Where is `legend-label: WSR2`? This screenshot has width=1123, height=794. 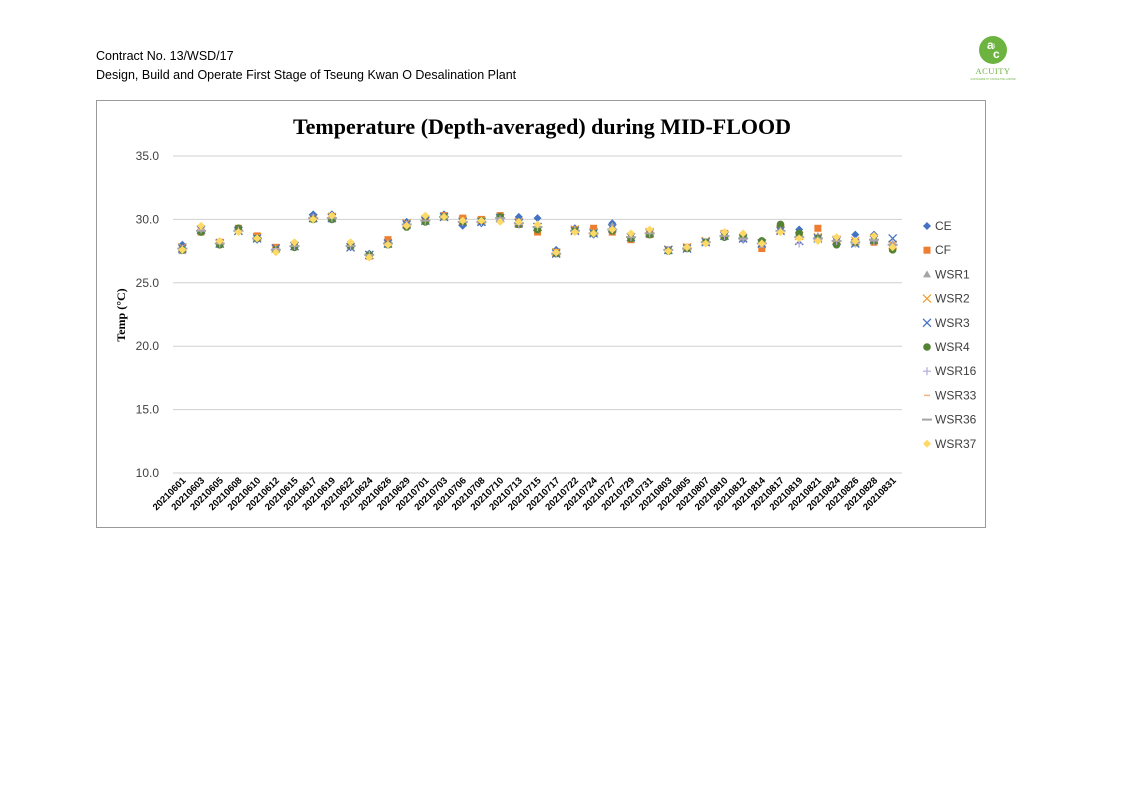 legend-label: WSR2 is located at coordinates (952, 299).